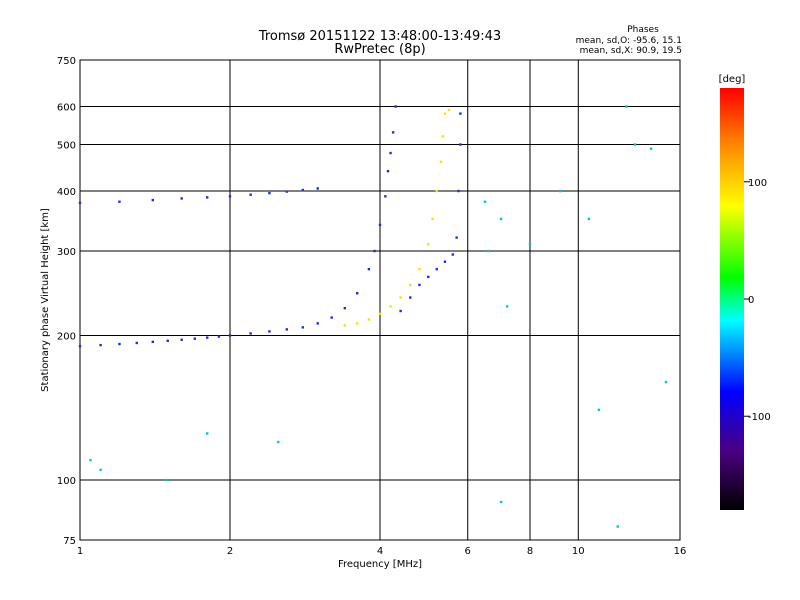 This screenshot has height=600, width=800. I want to click on colorbar, so click(732, 299).